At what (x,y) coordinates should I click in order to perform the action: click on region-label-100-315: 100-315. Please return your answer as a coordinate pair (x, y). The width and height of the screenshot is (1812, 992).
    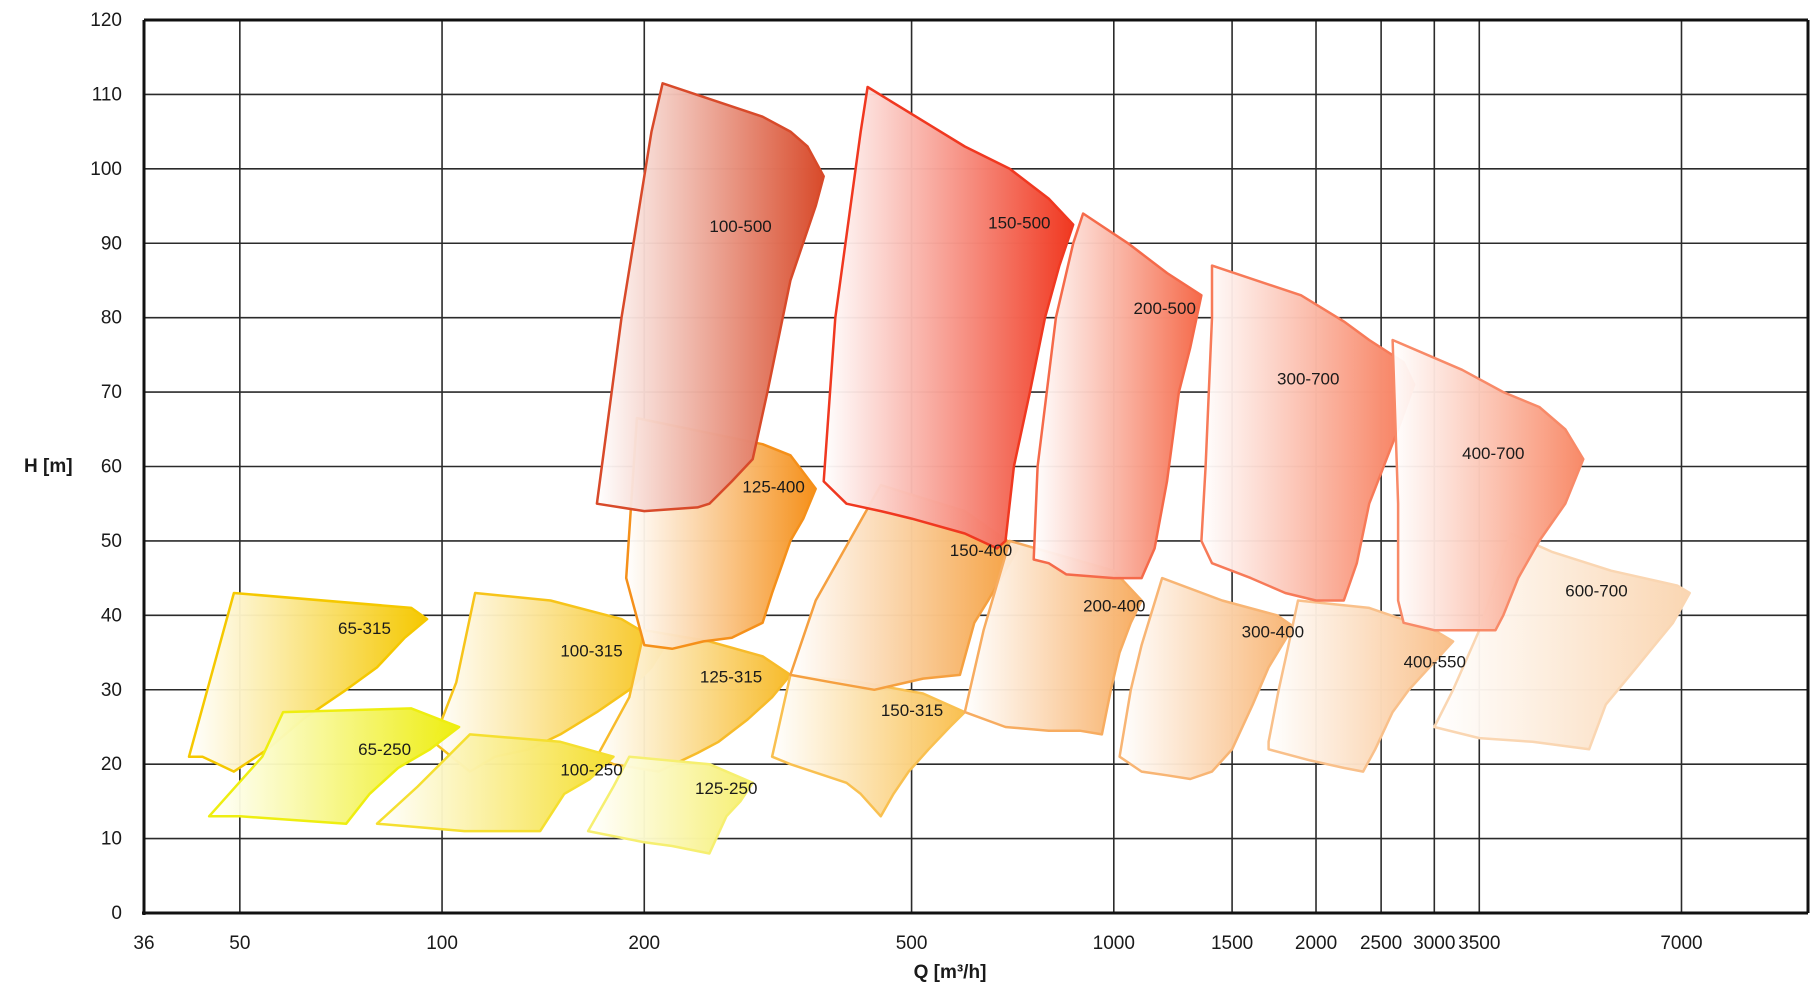
    Looking at the image, I should click on (591, 650).